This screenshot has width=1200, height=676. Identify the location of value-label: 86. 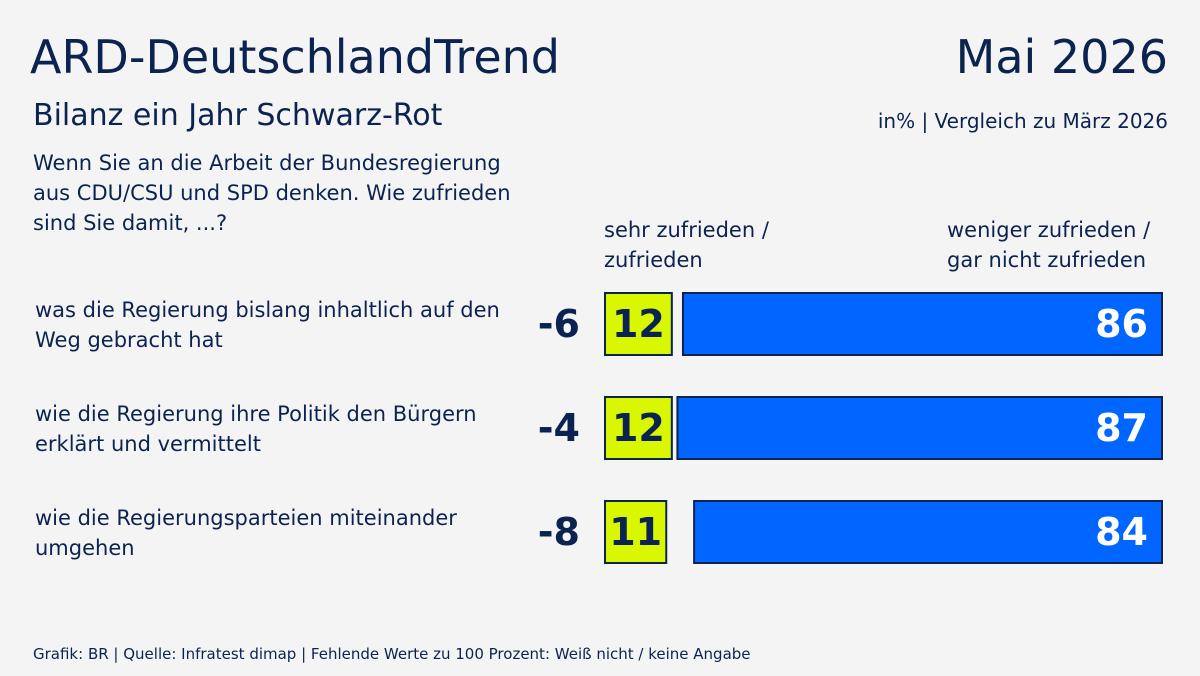
(1121, 324).